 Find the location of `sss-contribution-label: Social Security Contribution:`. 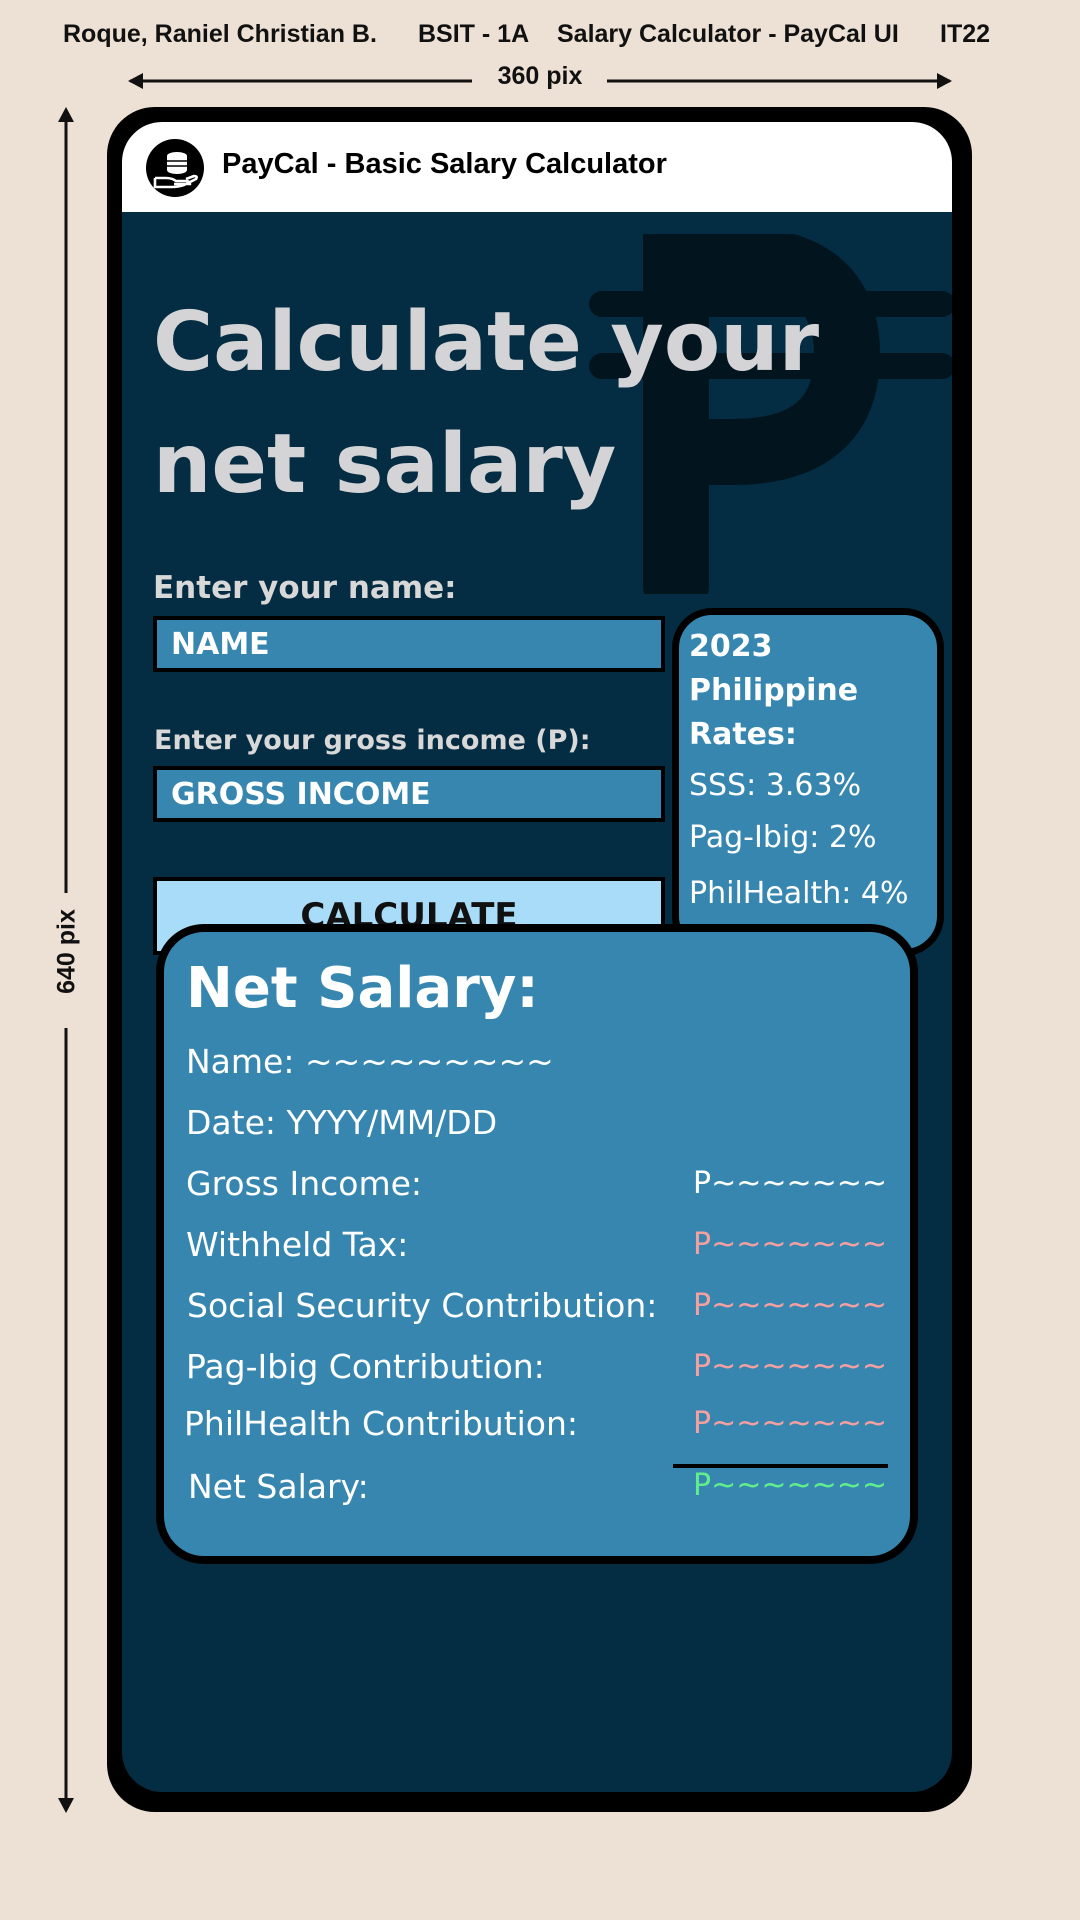

sss-contribution-label: Social Security Contribution: is located at coordinates (422, 1305).